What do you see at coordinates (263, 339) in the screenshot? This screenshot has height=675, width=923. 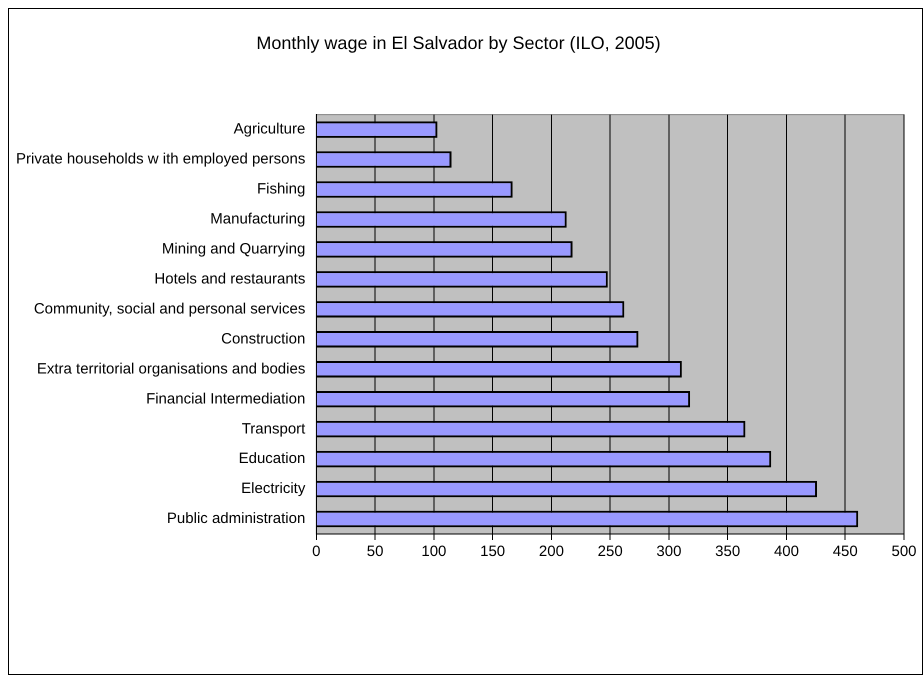 I see `y-tick-label: Construction` at bounding box center [263, 339].